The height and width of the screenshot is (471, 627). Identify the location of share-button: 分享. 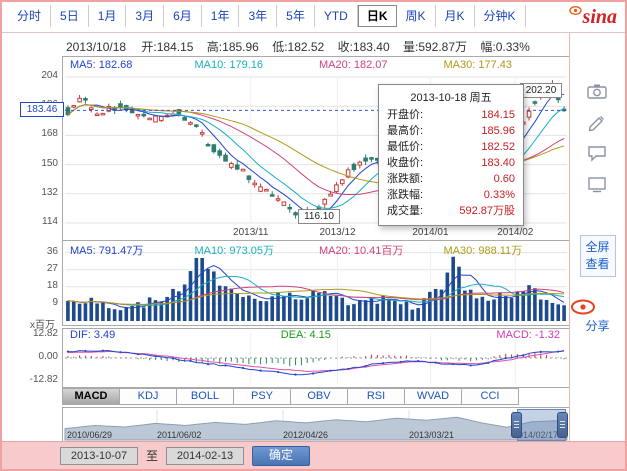
(597, 316).